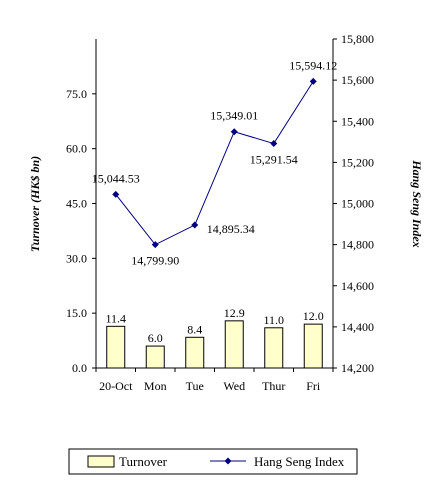  I want to click on legend: Turnover Hang Seng Index, so click(213, 461).